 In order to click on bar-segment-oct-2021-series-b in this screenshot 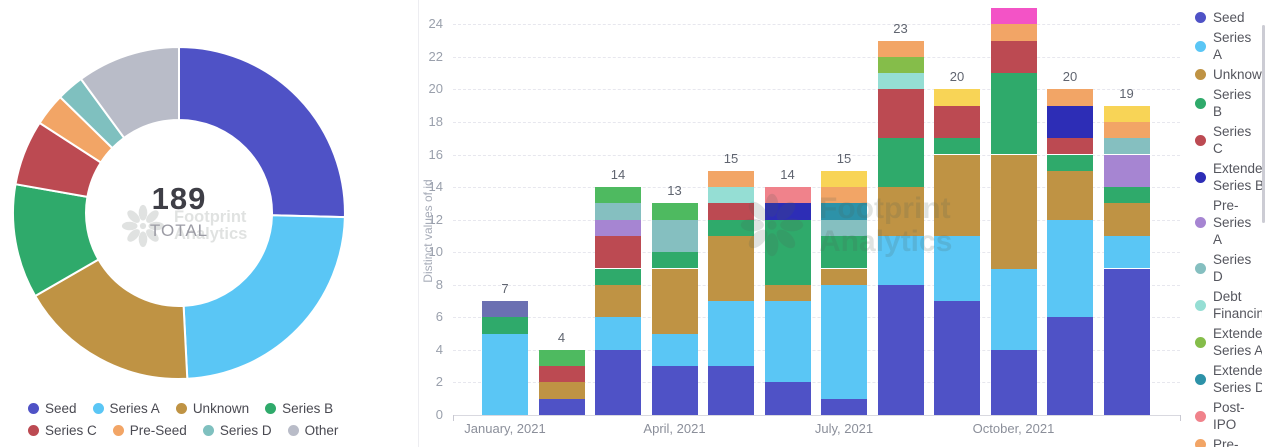, I will do `click(1013, 114)`.